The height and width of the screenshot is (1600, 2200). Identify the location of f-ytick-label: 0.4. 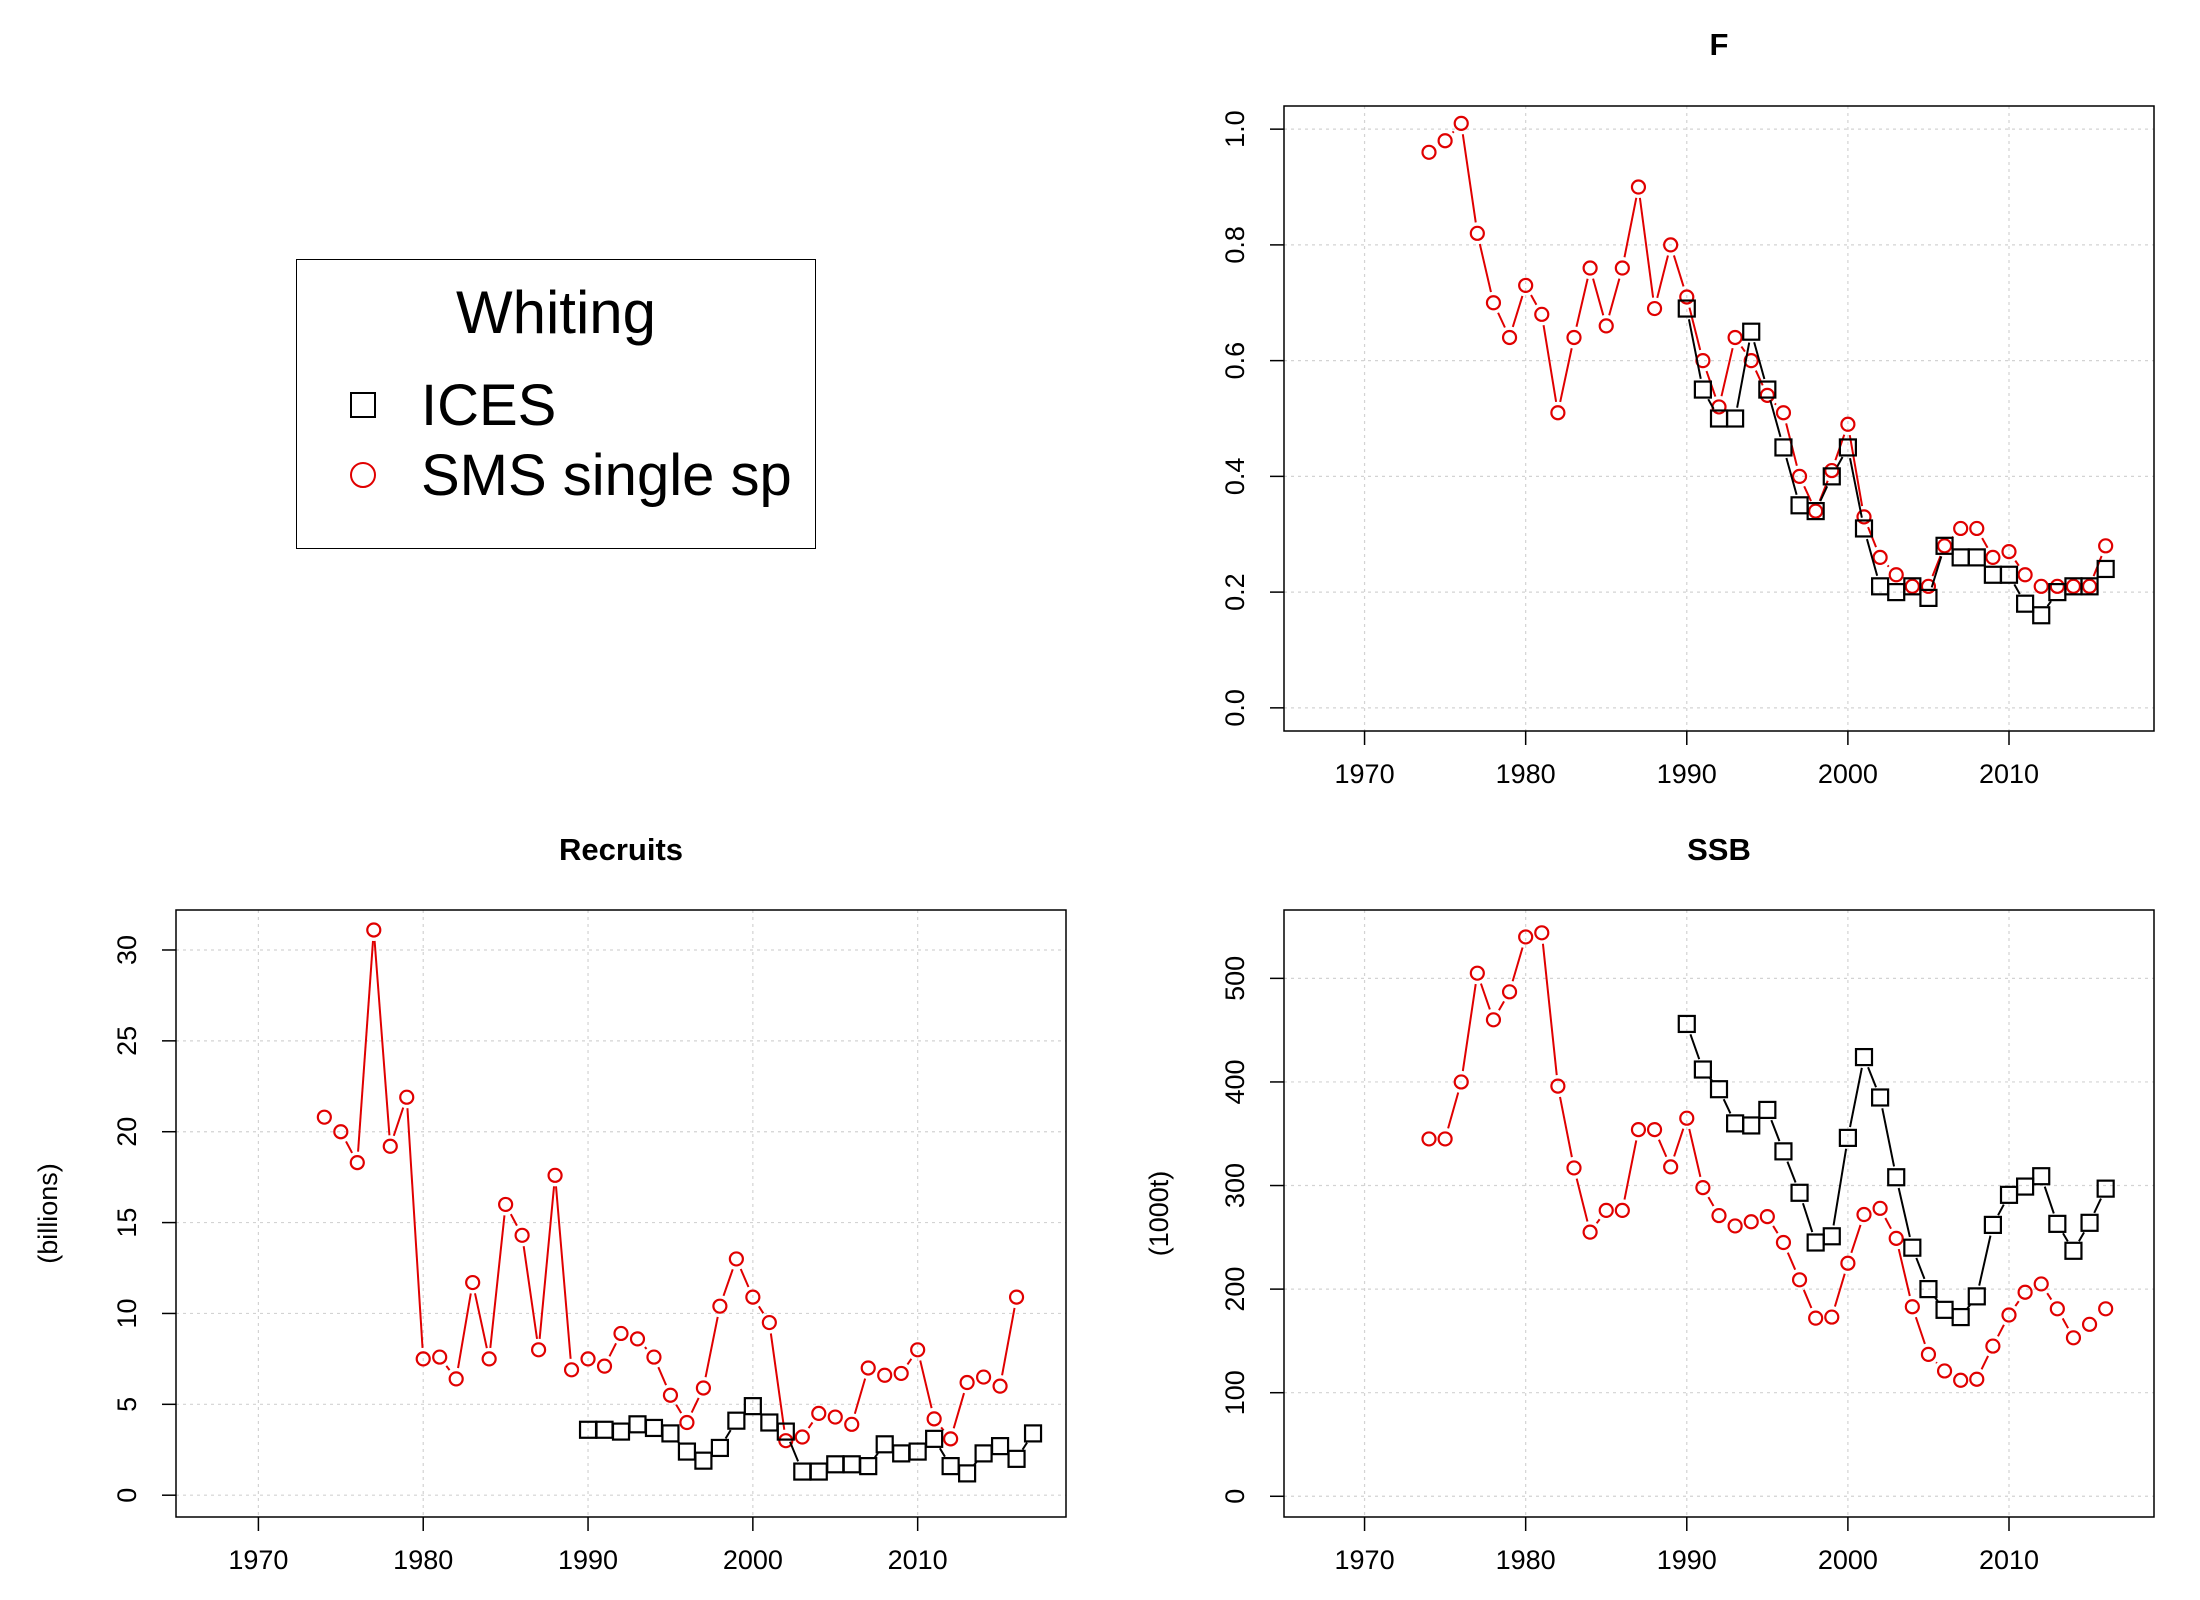
(1235, 477).